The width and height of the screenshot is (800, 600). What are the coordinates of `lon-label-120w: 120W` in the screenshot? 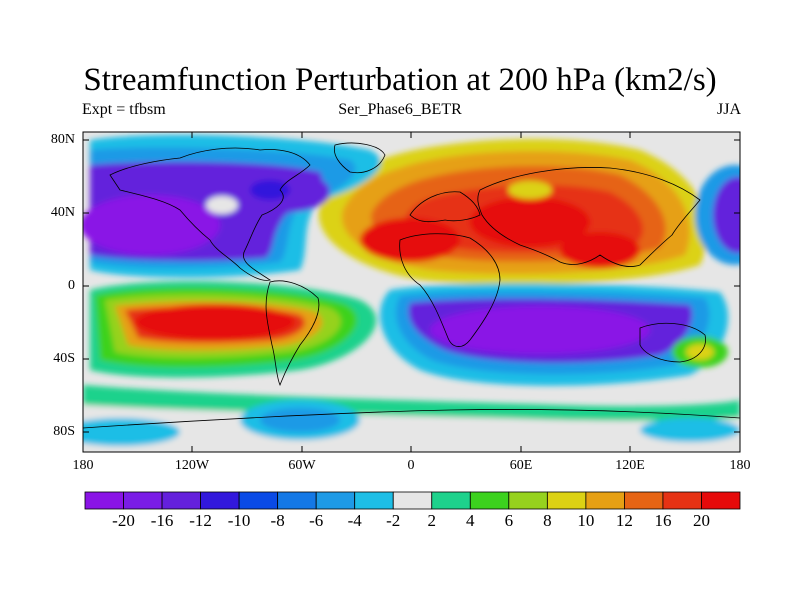 It's located at (192, 465).